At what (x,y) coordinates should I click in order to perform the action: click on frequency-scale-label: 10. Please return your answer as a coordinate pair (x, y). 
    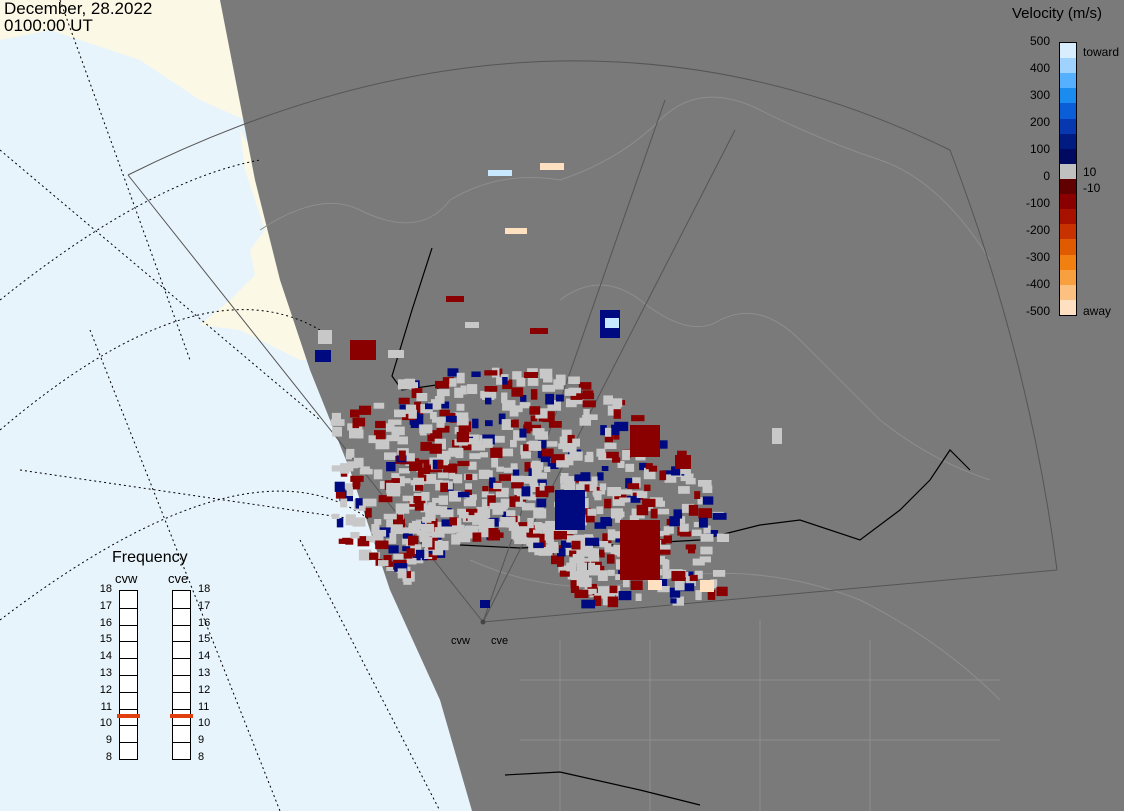
    Looking at the image, I should click on (105, 723).